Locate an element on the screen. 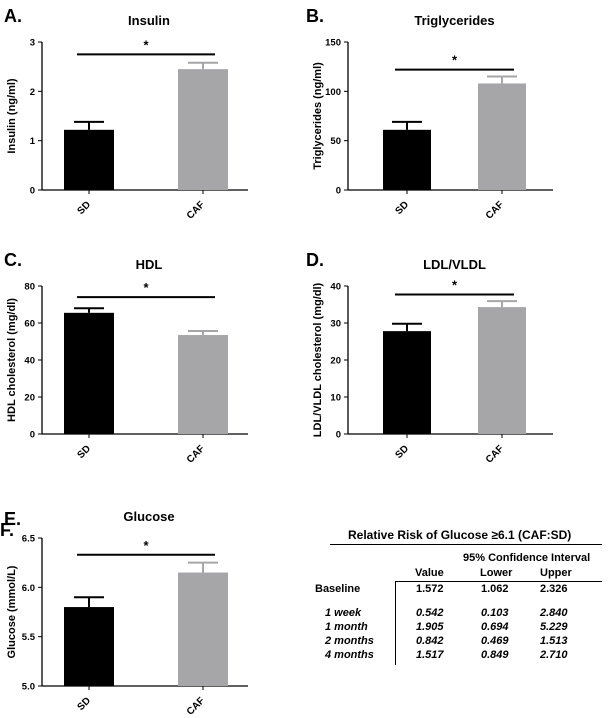 This screenshot has height=718, width=608. bar-caf-p4 is located at coordinates (502, 370).